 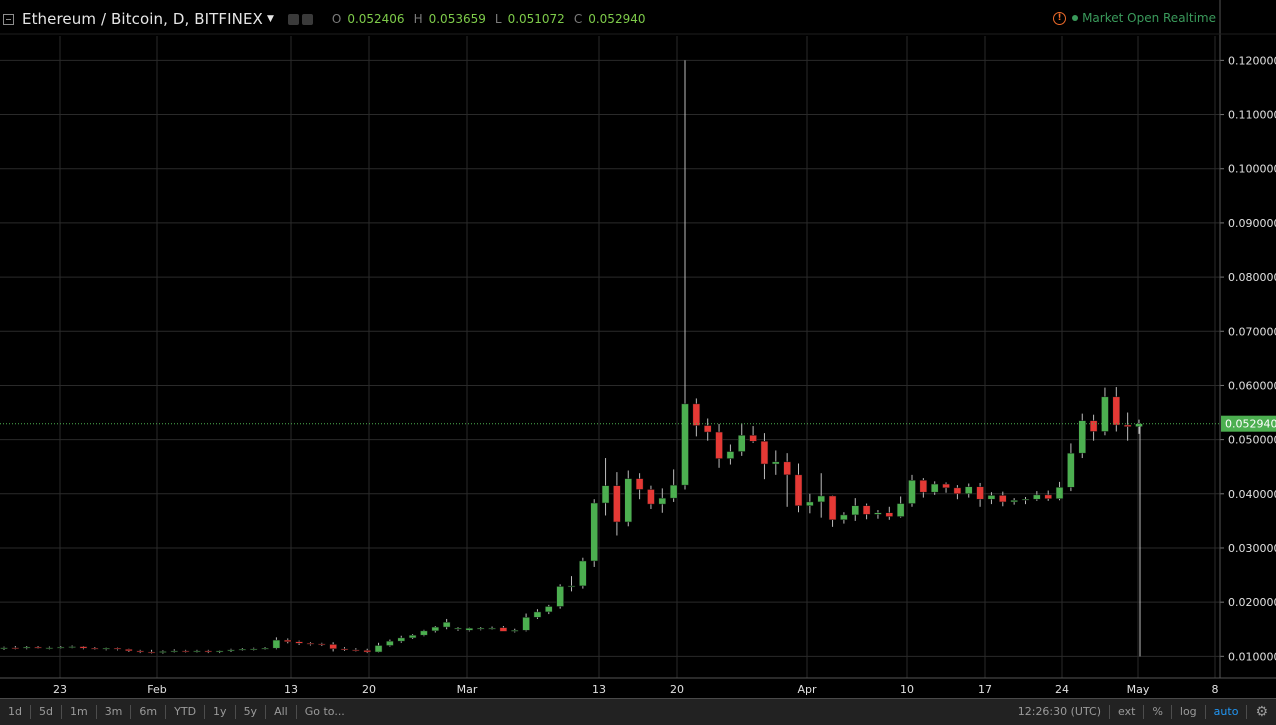 What do you see at coordinates (307, 19) in the screenshot?
I see `gear-icon` at bounding box center [307, 19].